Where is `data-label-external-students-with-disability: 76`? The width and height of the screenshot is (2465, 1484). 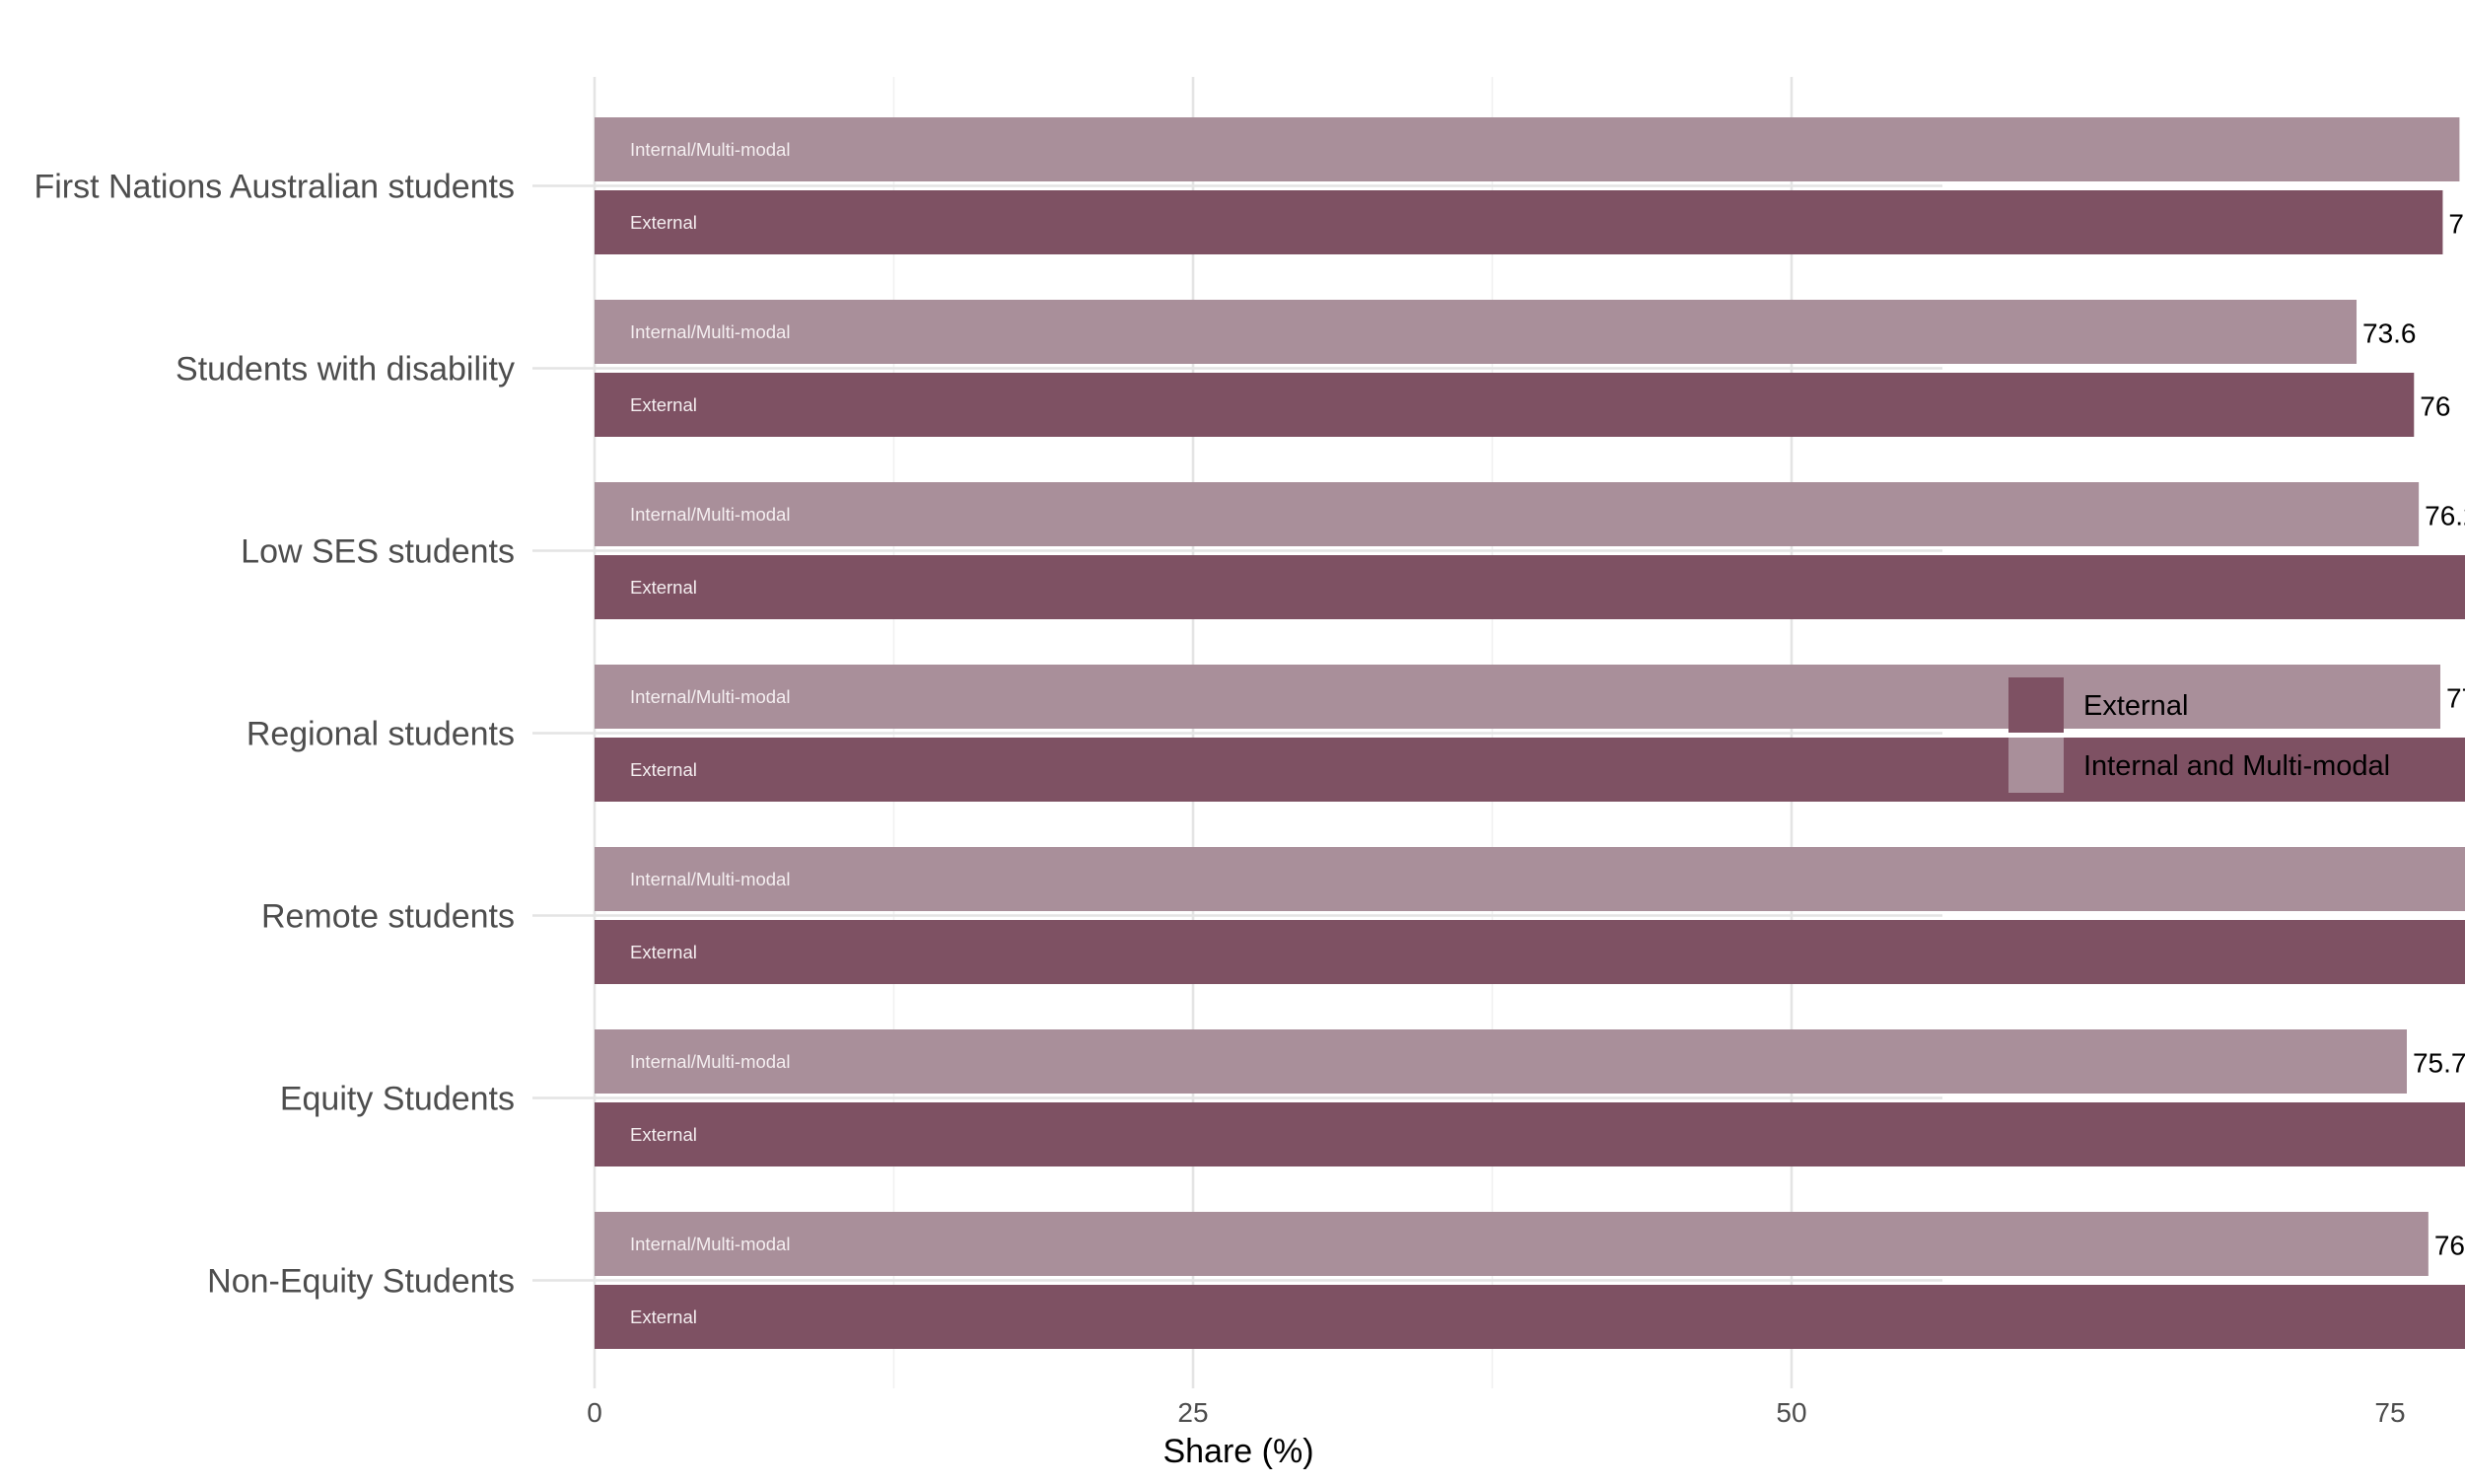
data-label-external-students-with-disability: 76 is located at coordinates (2435, 406).